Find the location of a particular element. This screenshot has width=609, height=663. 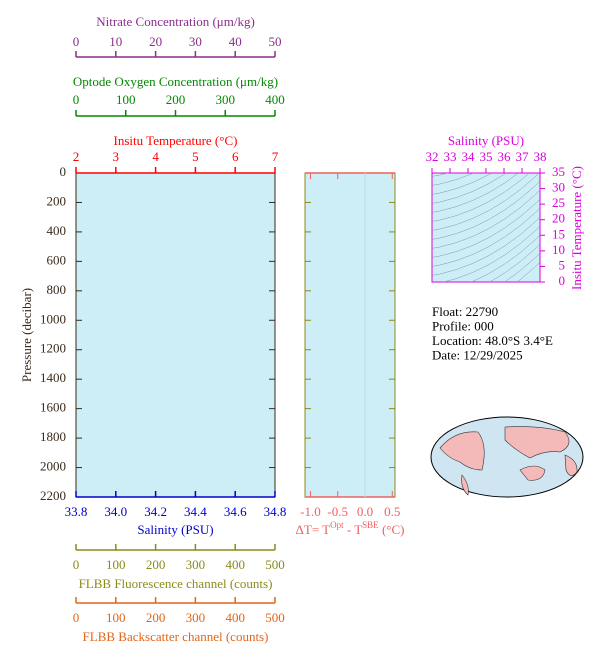

x-tick-label: -0.5 is located at coordinates (337, 511).